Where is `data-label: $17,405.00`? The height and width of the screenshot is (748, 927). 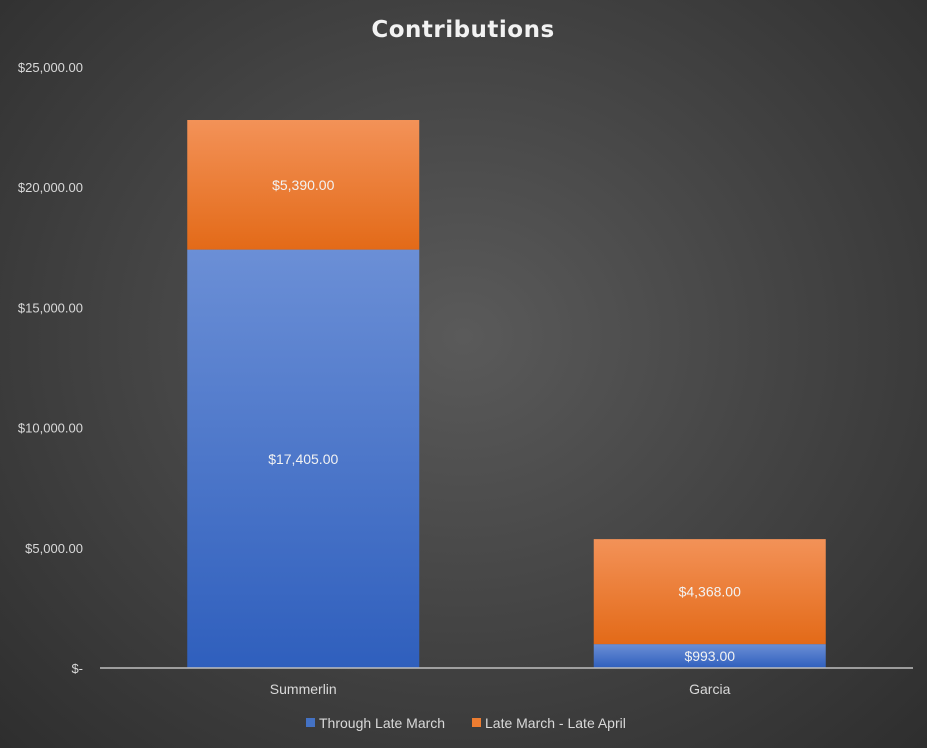
data-label: $17,405.00 is located at coordinates (303, 459).